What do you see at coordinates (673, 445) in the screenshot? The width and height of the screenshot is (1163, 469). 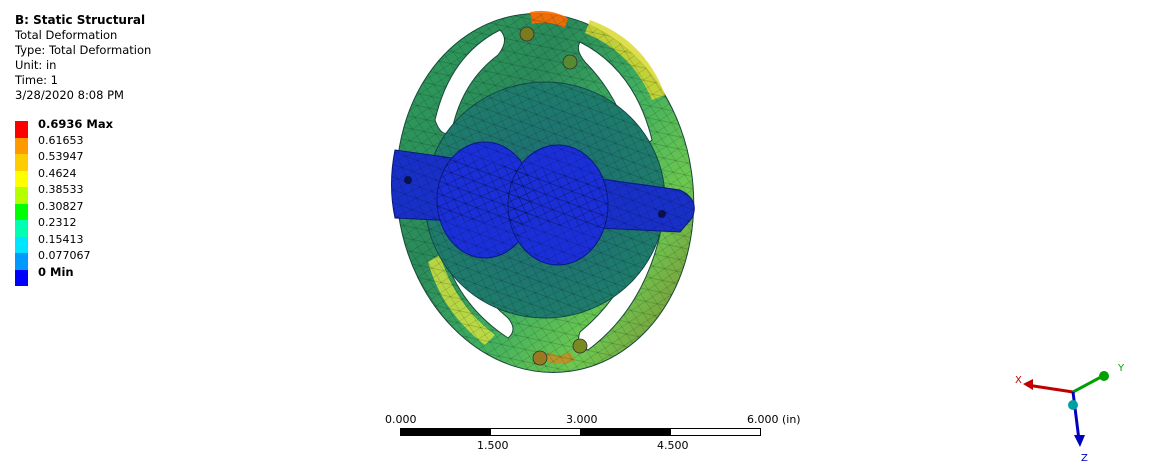 I see `scale-label: 4.500` at bounding box center [673, 445].